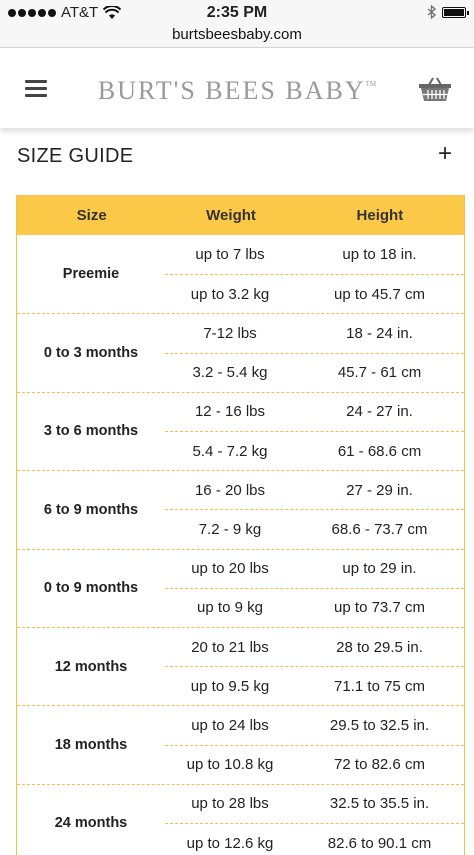 The width and height of the screenshot is (474, 855). I want to click on weight-cell: 5.4 - 7.2 kg, so click(230, 451).